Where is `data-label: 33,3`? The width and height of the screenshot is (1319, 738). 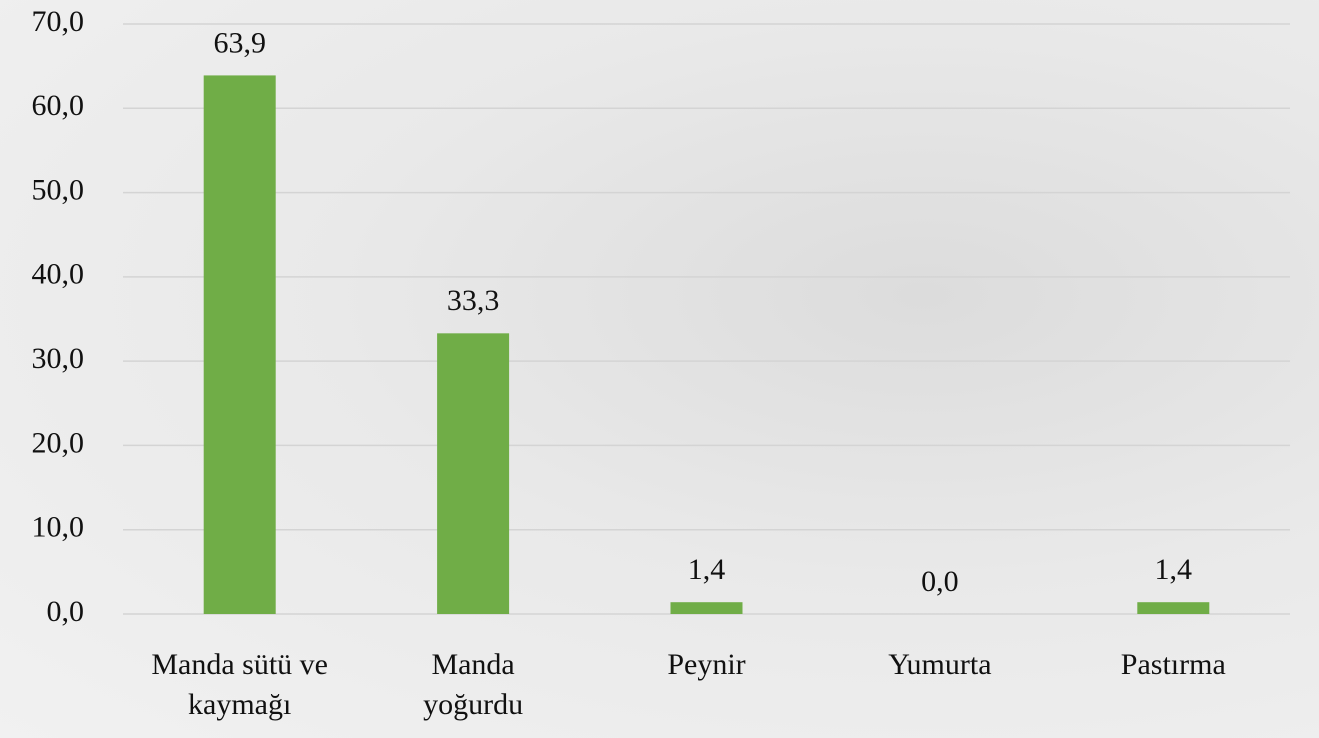 data-label: 33,3 is located at coordinates (473, 300).